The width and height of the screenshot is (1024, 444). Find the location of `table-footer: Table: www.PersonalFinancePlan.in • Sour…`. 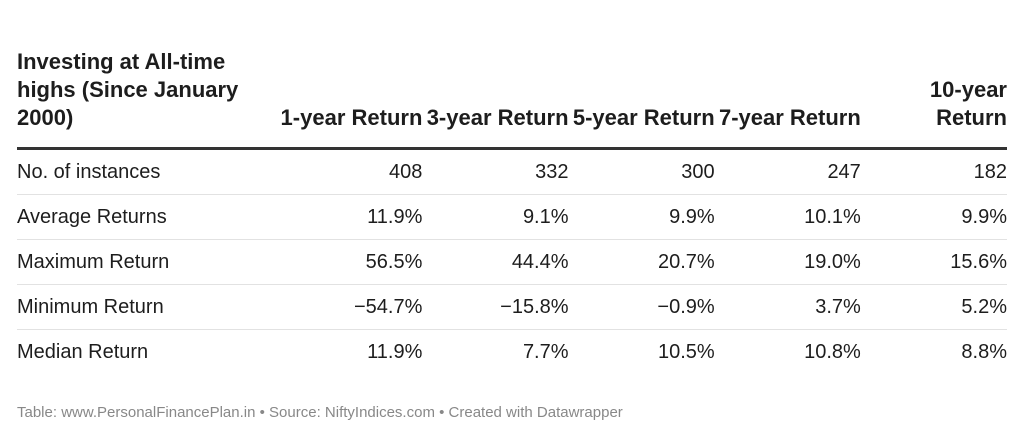

table-footer: Table: www.PersonalFinancePlan.in • Sour… is located at coordinates (320, 412).